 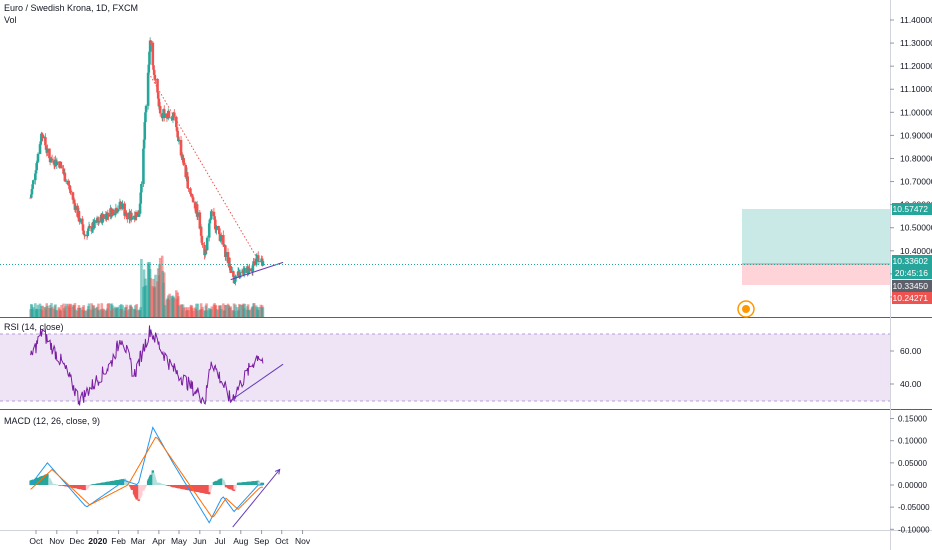 What do you see at coordinates (34, 327) in the screenshot?
I see `rsi-title: RSI (14, close)` at bounding box center [34, 327].